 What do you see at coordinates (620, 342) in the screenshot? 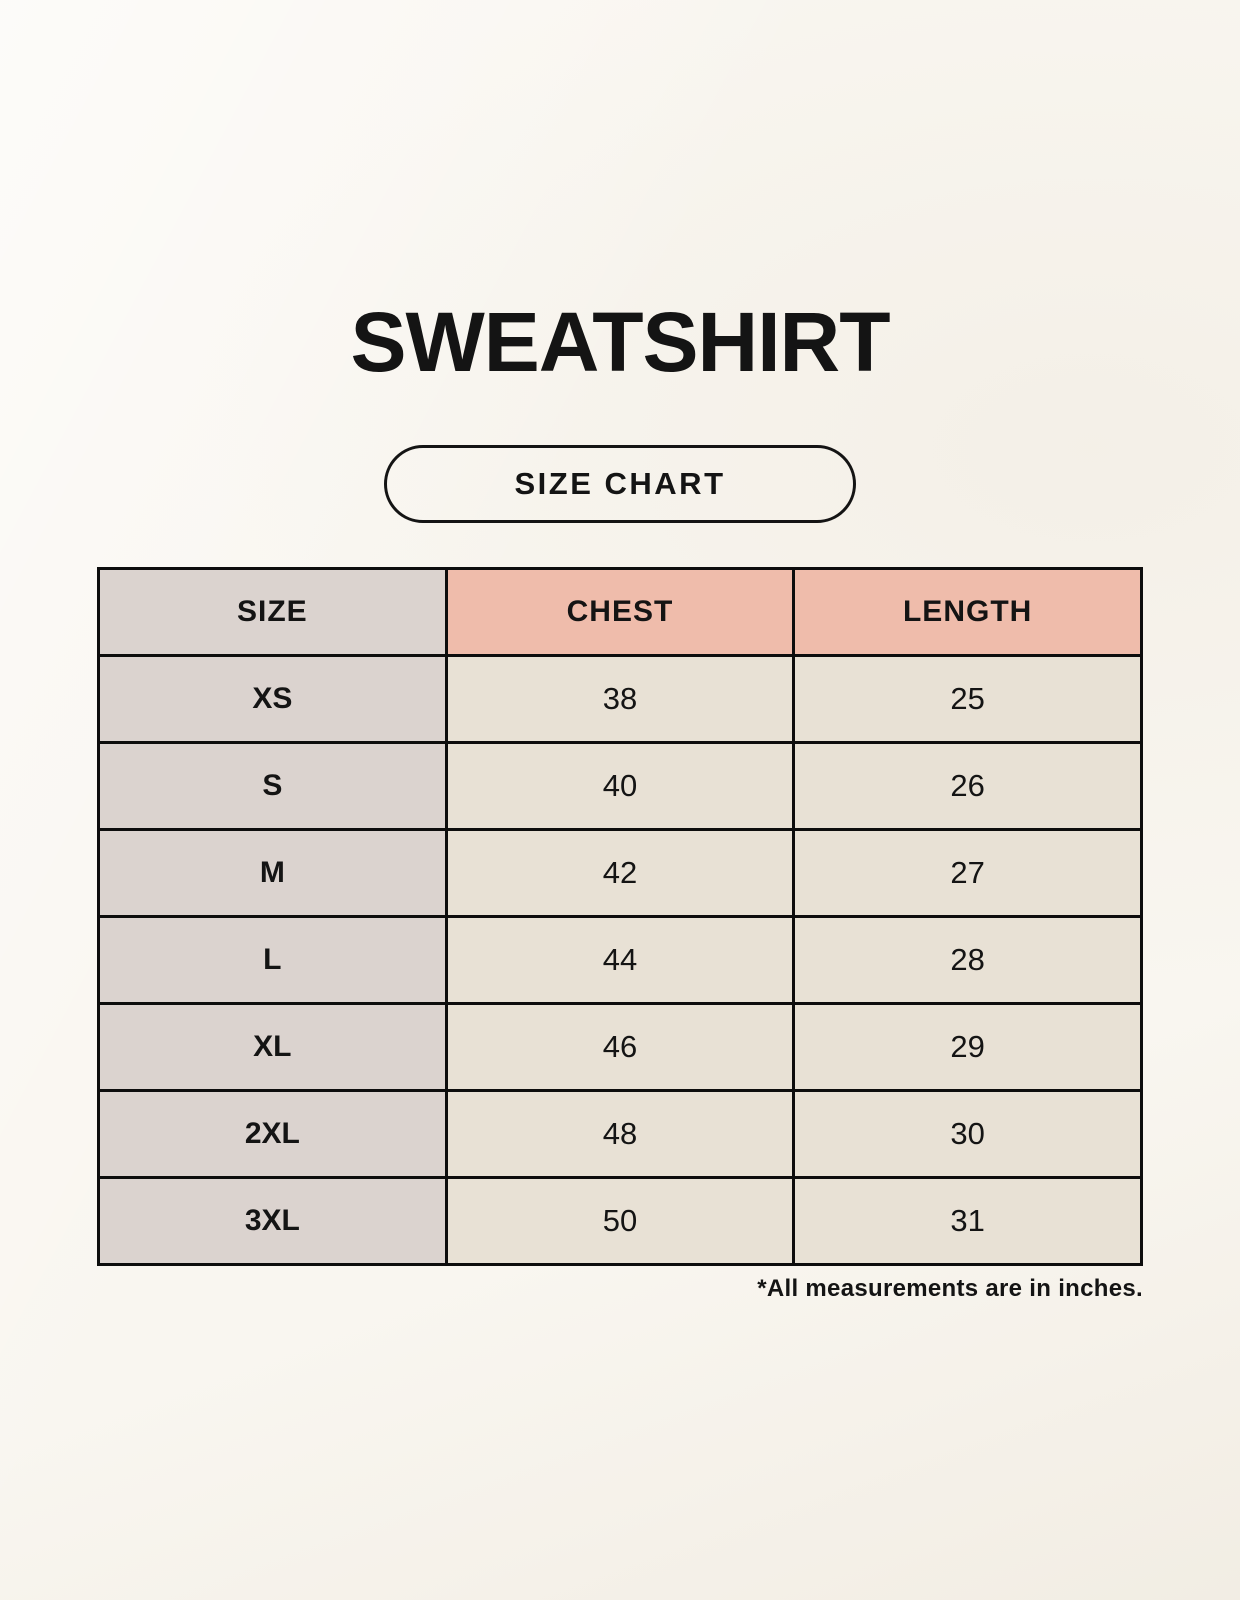
I see `page-title: SWEATSHIRT` at bounding box center [620, 342].